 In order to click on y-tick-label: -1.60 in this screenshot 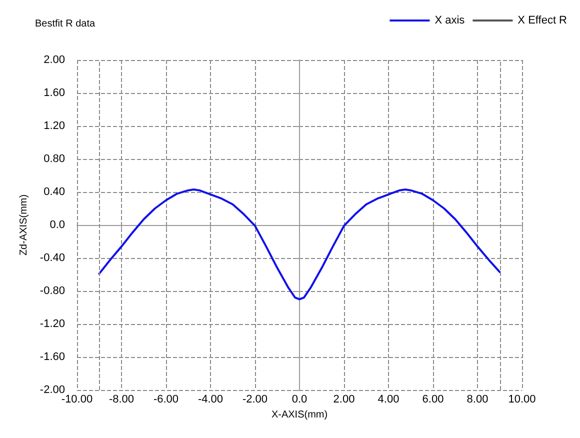, I will do `click(52, 357)`.